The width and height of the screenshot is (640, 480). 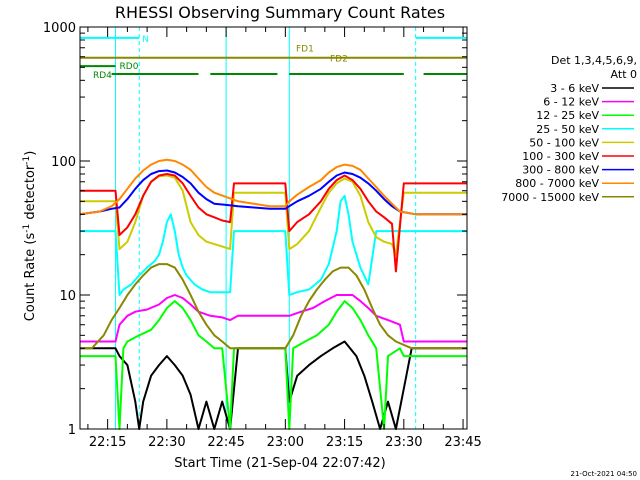 What do you see at coordinates (102, 76) in the screenshot?
I see `rd4-label: RD4` at bounding box center [102, 76].